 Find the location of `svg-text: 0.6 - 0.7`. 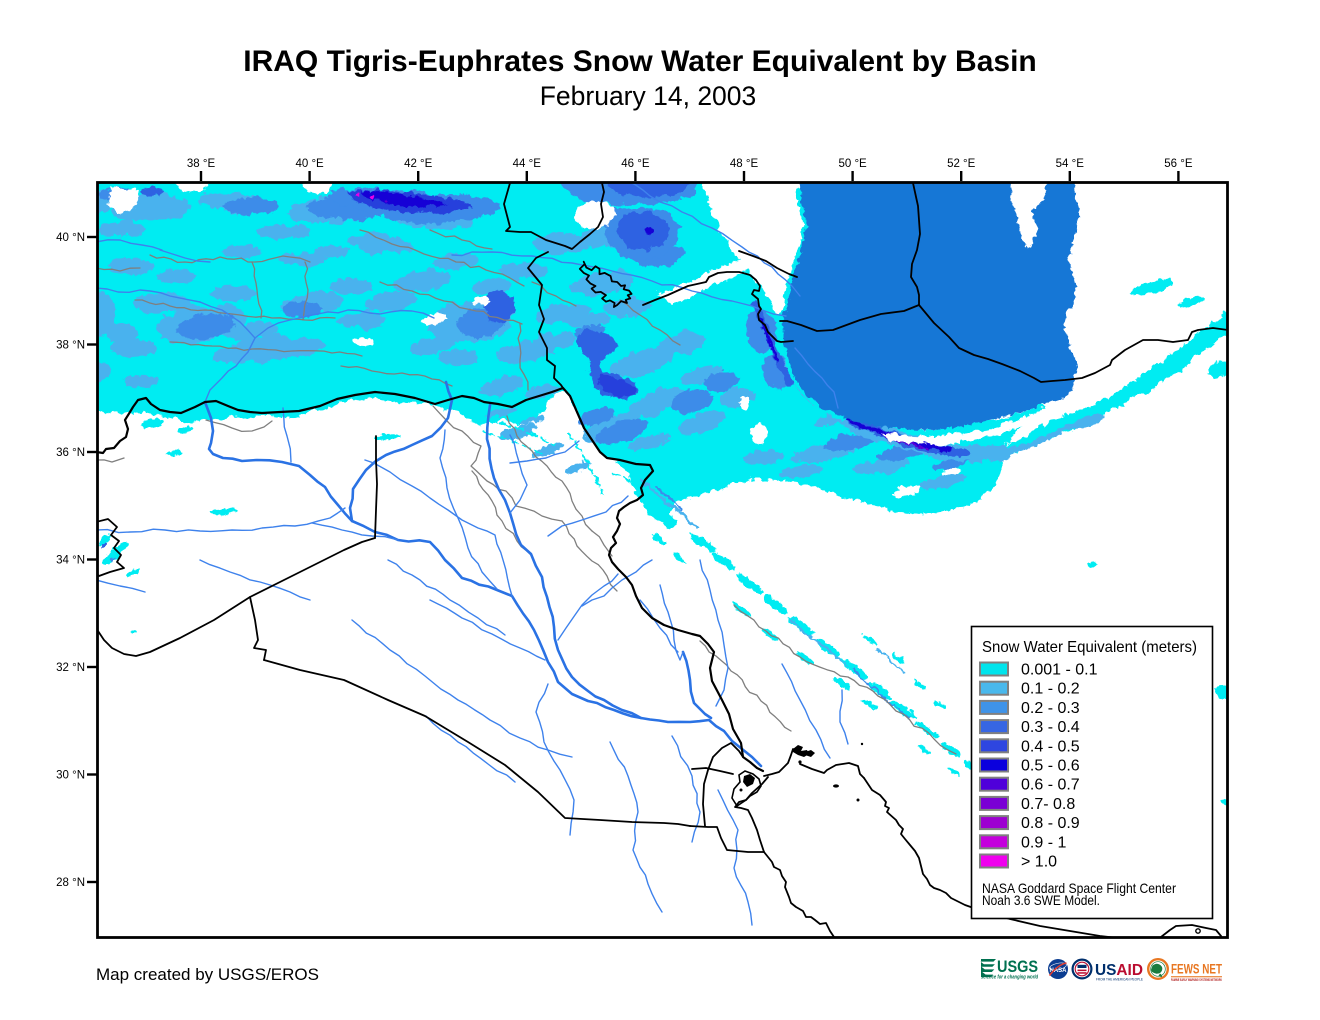

svg-text: 0.6 - 0.7 is located at coordinates (1050, 785).